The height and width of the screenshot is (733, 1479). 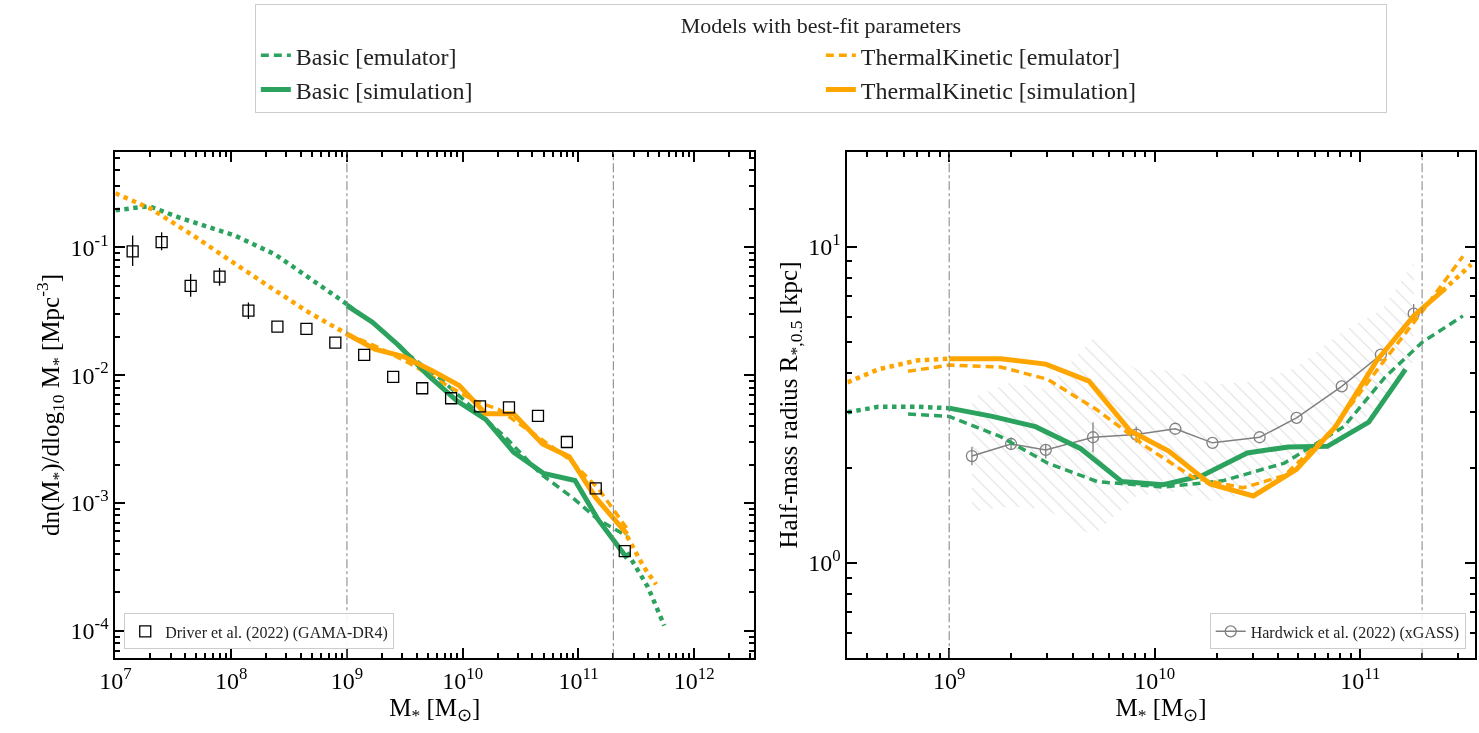 What do you see at coordinates (89, 245) in the screenshot?
I see `y-tick-label: 10$^{-1}$` at bounding box center [89, 245].